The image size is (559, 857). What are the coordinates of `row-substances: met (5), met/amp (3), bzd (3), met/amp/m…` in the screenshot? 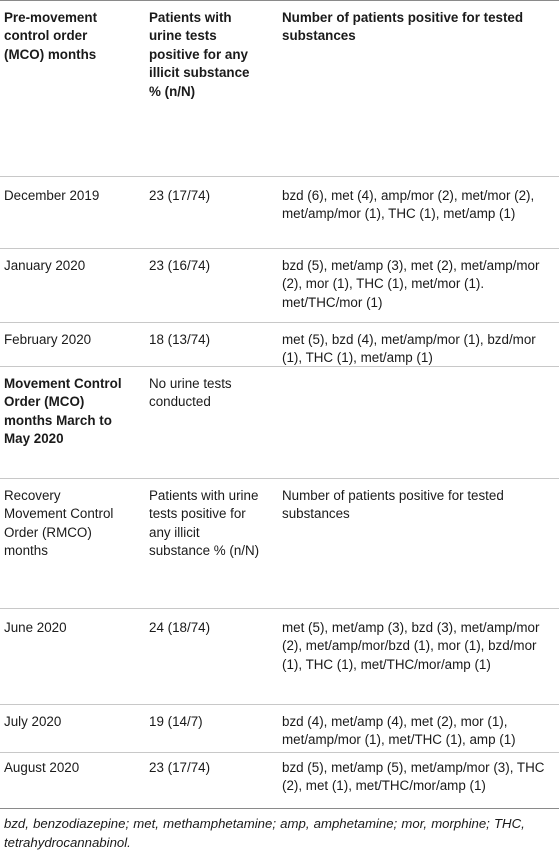 It's located at (411, 646).